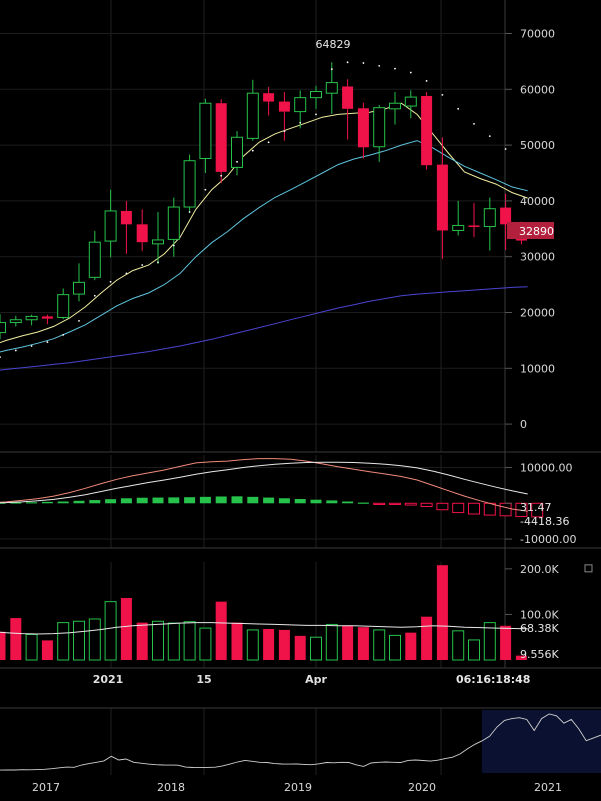 Image resolution: width=601 pixels, height=801 pixels. I want to click on navigator-selection, so click(541, 741).